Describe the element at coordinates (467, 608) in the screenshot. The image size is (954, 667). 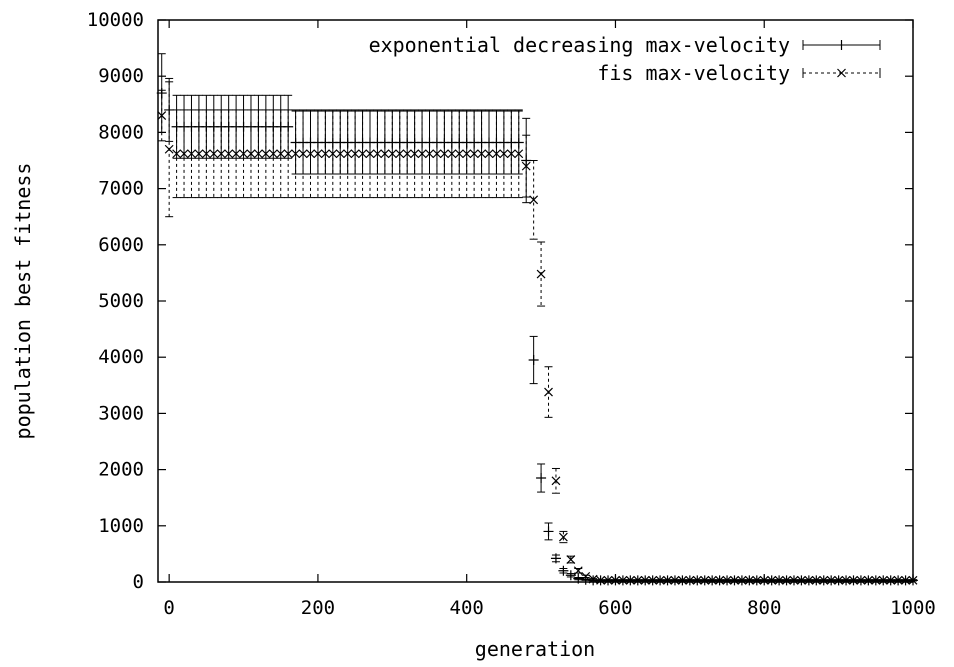
I see `x-tick-label: 400` at that location.